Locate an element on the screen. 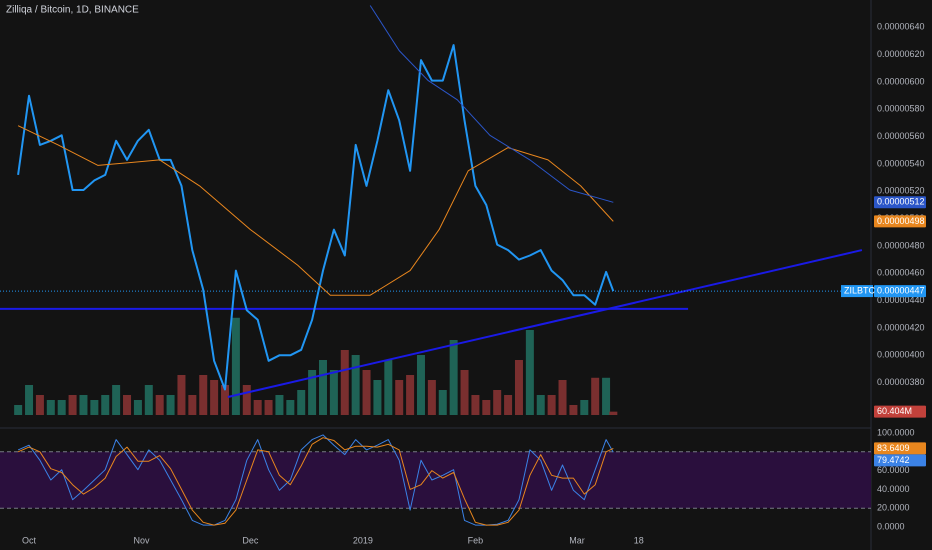 The image size is (932, 550). y-tick-label: 0.00000520 is located at coordinates (901, 191).